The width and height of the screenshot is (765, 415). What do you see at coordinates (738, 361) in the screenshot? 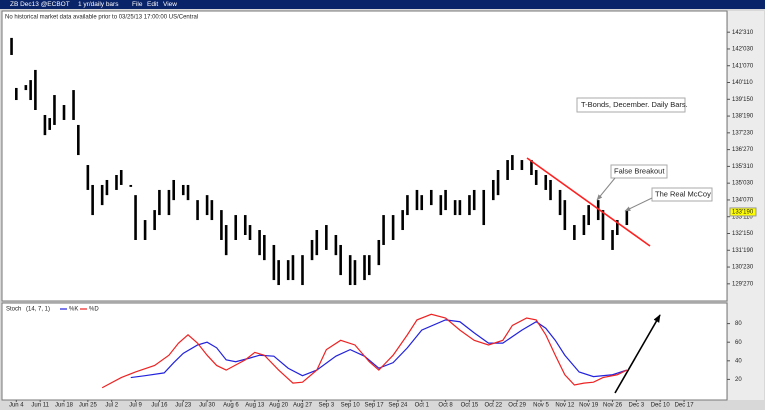
I see `y-tick-label: 40` at bounding box center [738, 361].